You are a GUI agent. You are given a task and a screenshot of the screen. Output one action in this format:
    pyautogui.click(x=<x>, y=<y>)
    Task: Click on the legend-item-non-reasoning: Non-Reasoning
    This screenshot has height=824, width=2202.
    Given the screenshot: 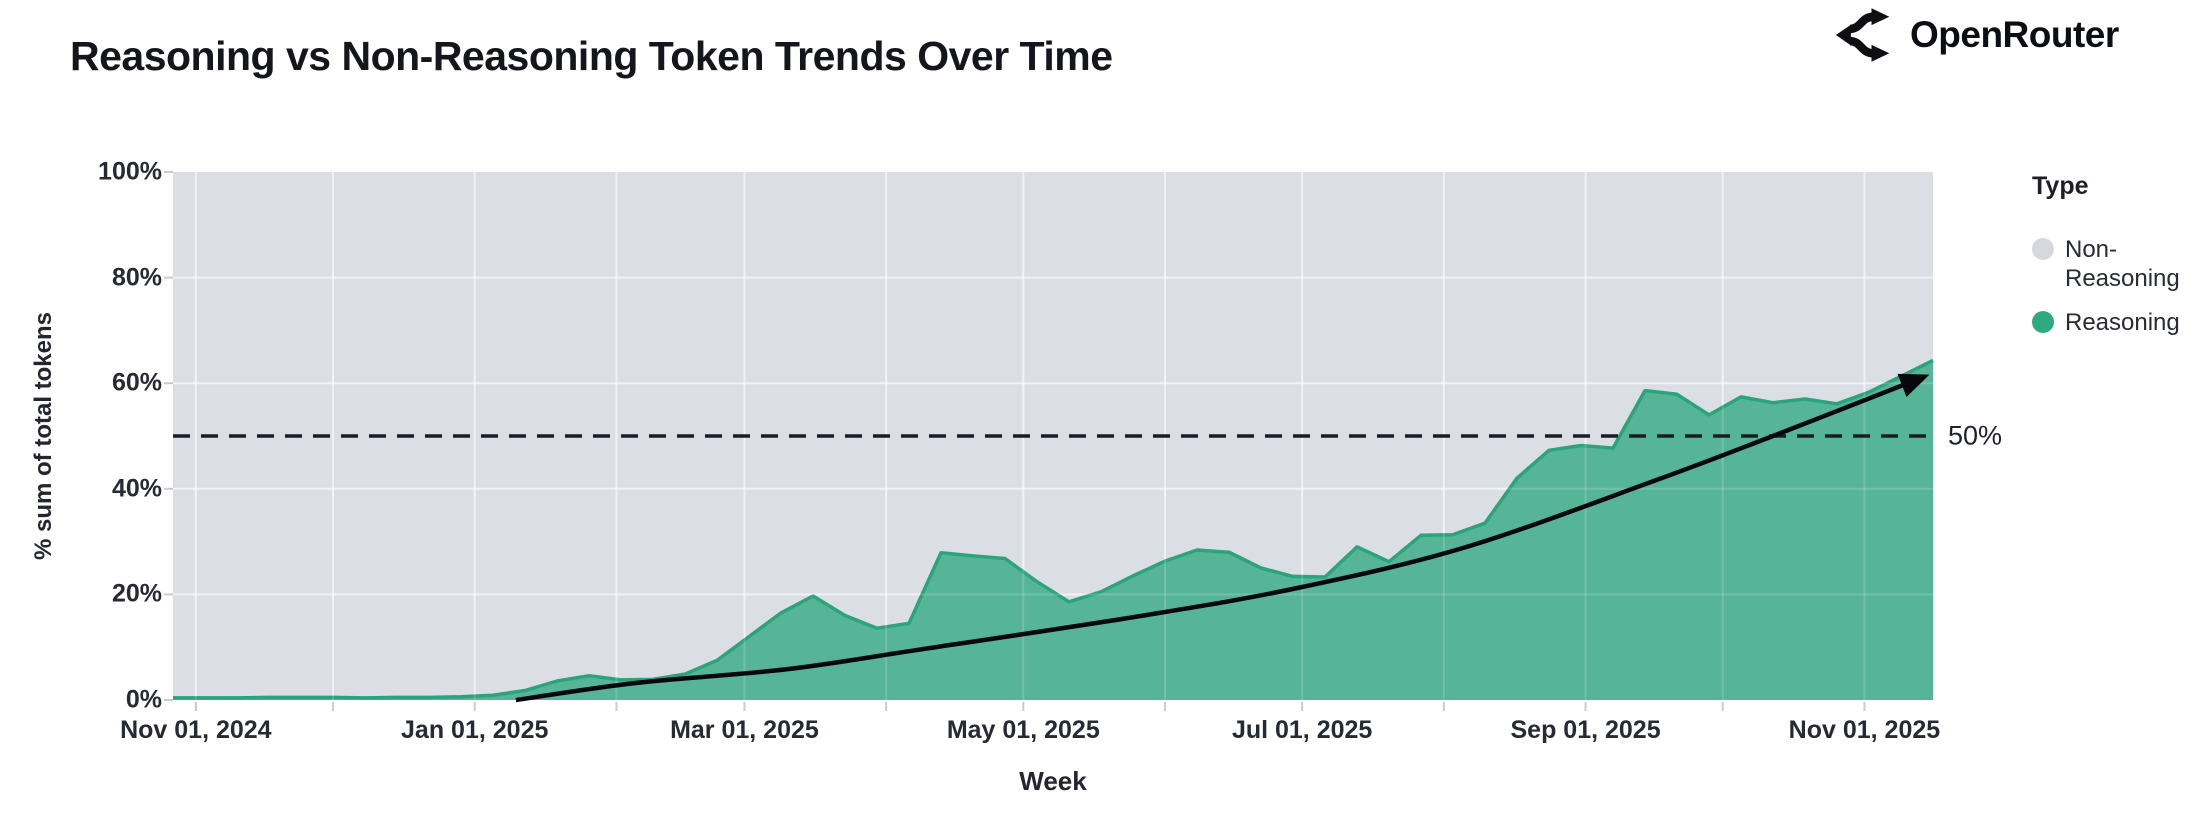 What is the action you would take?
    pyautogui.click(x=2112, y=264)
    